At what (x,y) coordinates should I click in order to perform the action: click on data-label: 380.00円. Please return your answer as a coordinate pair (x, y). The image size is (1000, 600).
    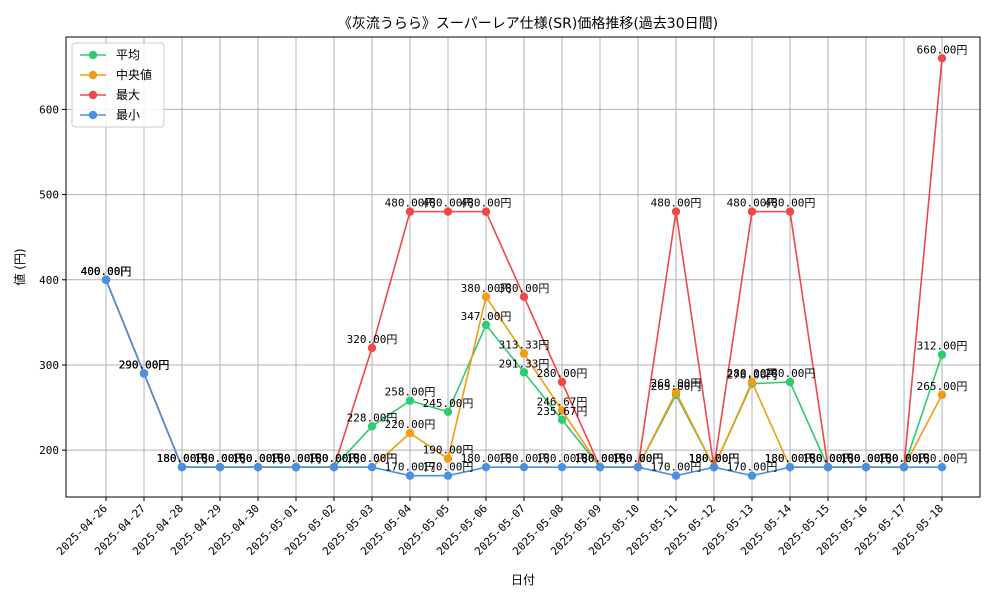
    Looking at the image, I should click on (524, 288).